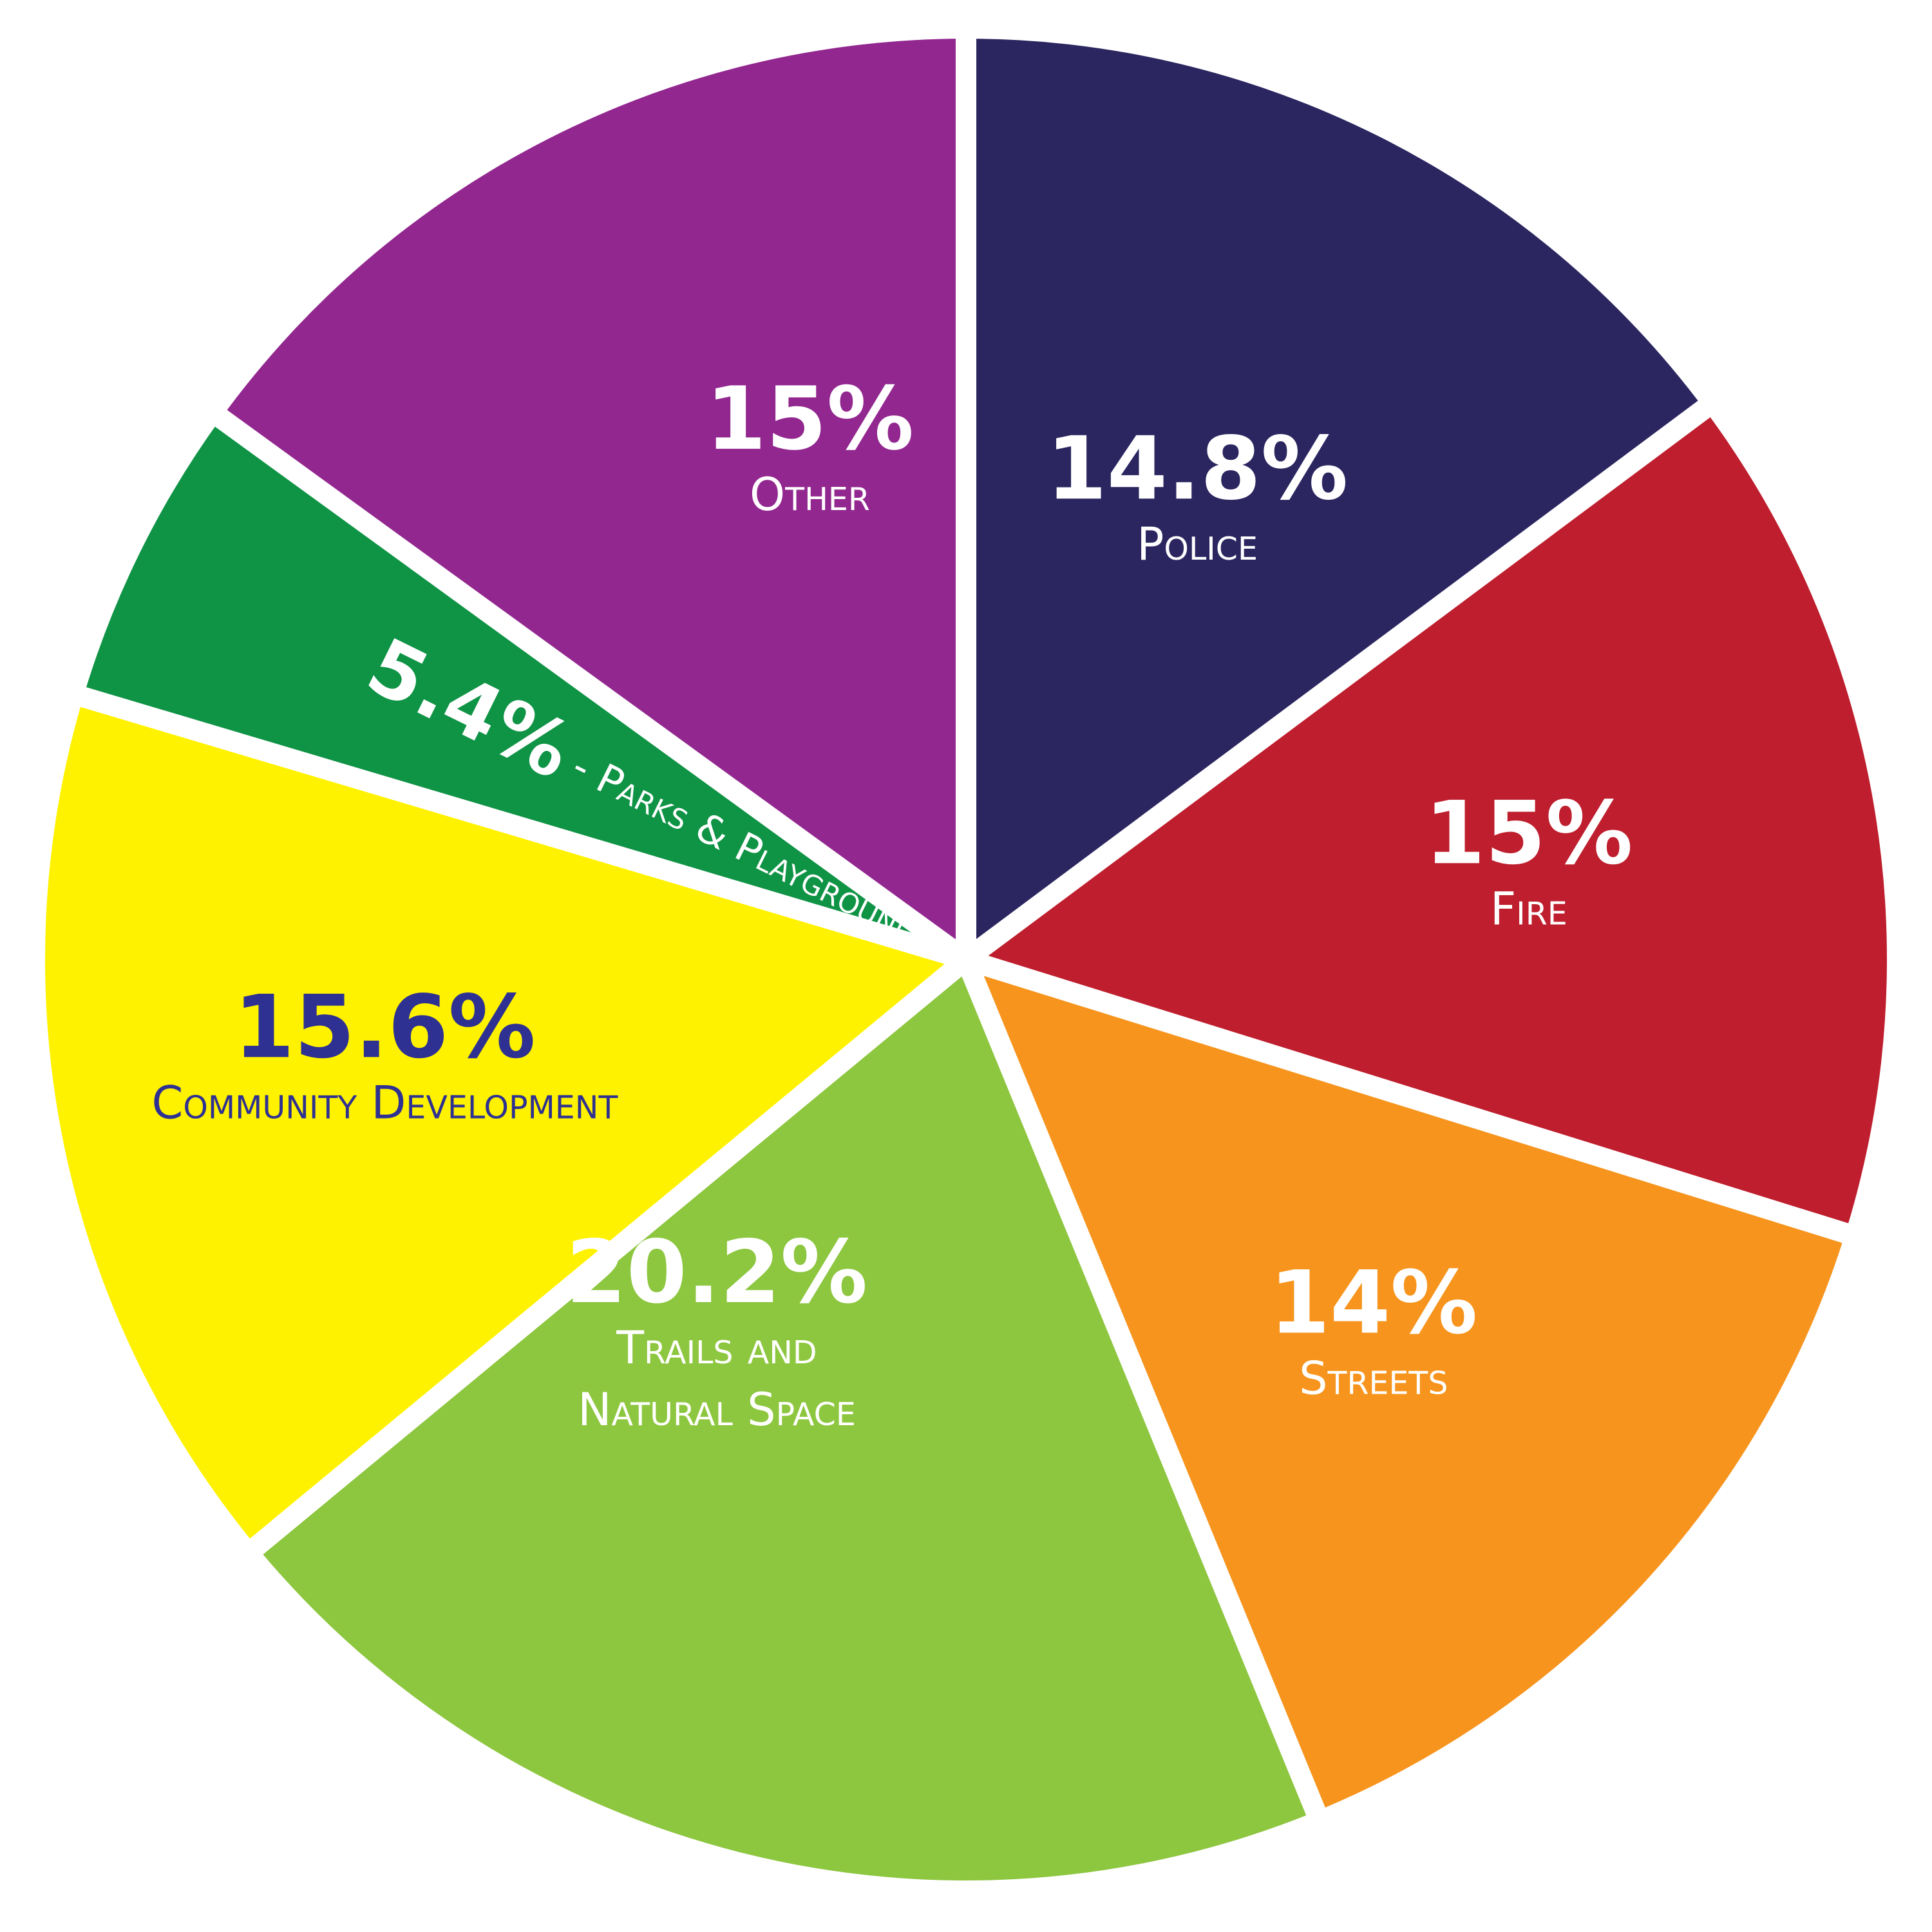 The image size is (1932, 1932). I want to click on slice-name: Other, so click(810, 495).